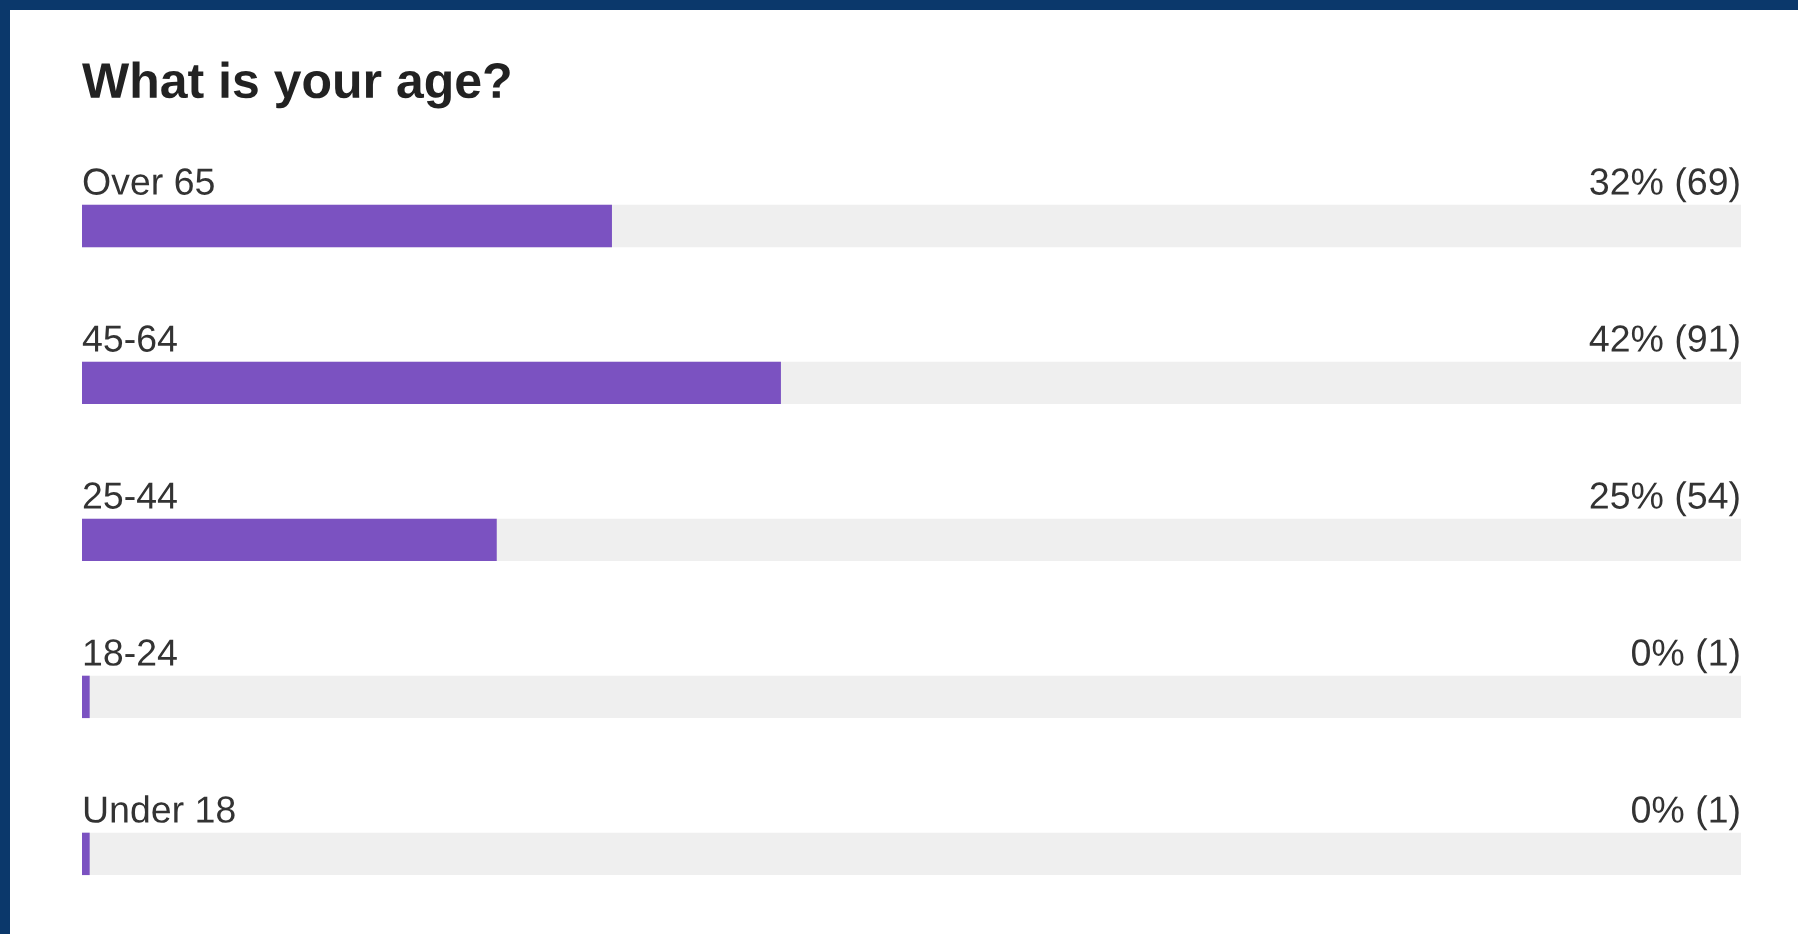  I want to click on y-tick-label: Under 18, so click(159, 809).